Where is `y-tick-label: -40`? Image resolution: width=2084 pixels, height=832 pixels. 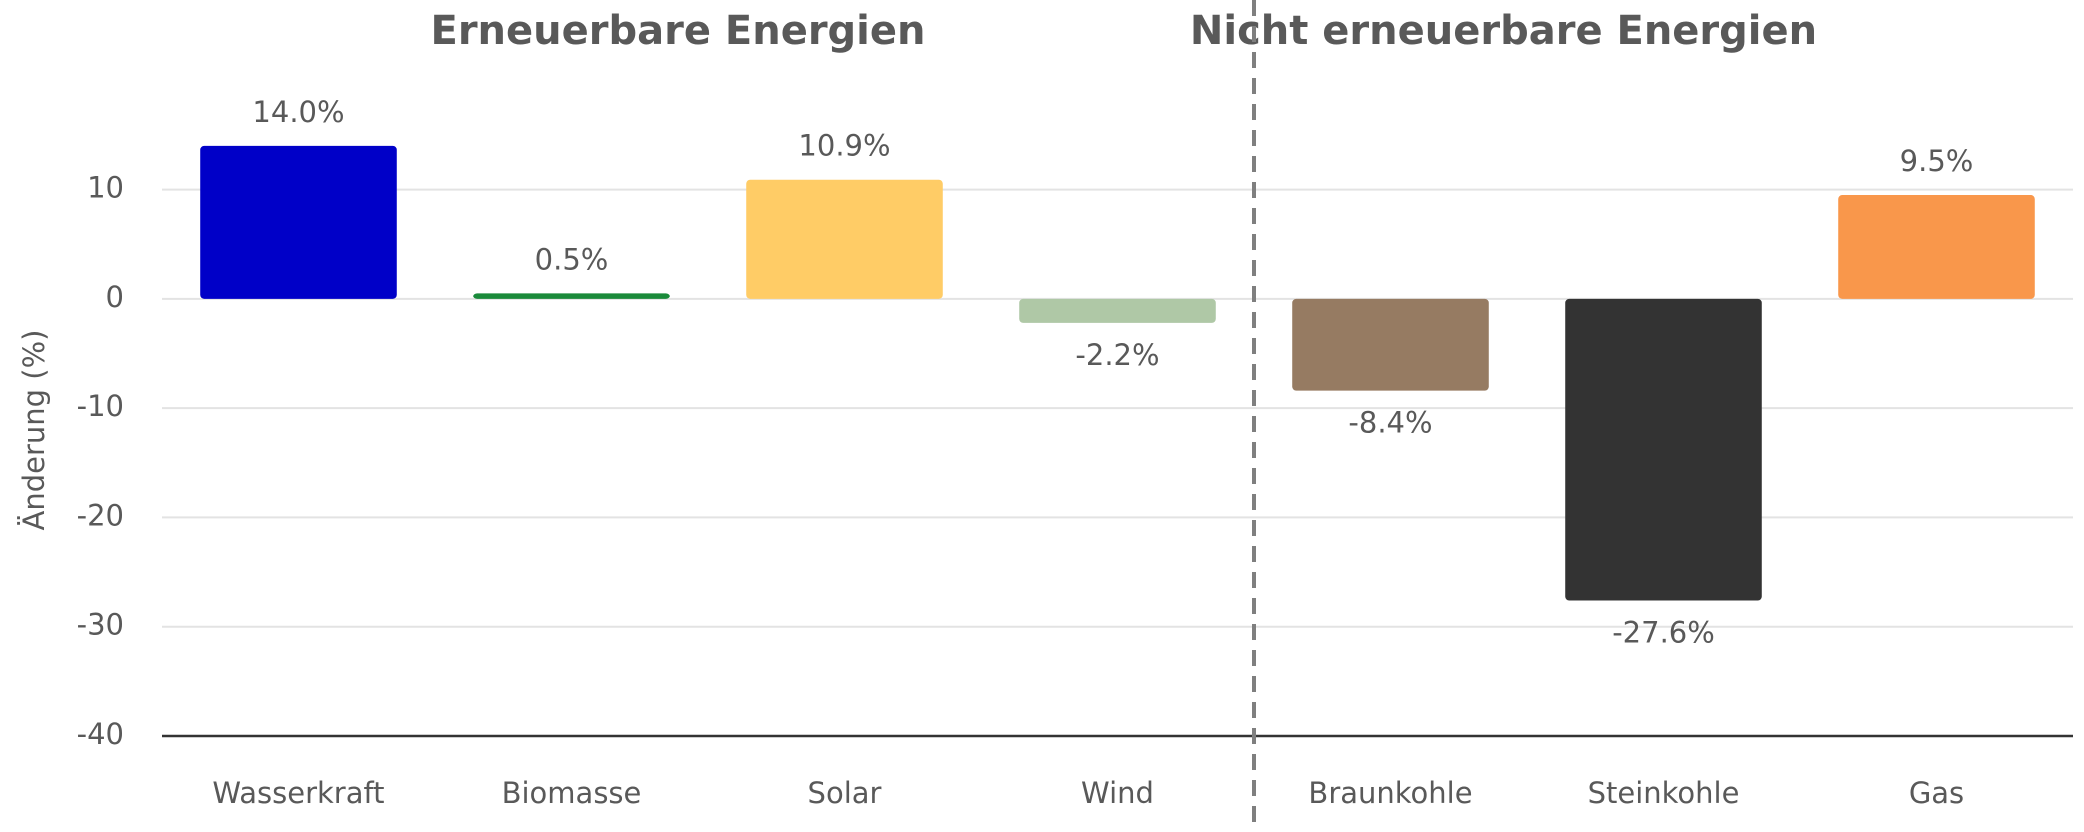
y-tick-label: -40 is located at coordinates (100, 734).